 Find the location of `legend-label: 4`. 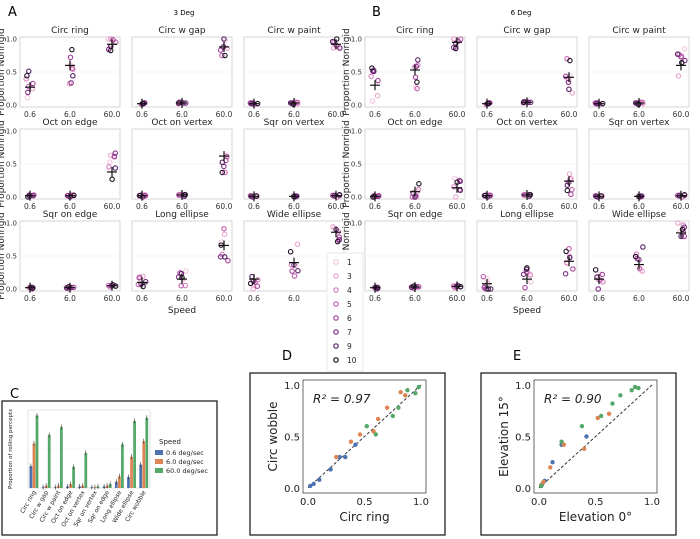

legend-label: 4 is located at coordinates (349, 290).